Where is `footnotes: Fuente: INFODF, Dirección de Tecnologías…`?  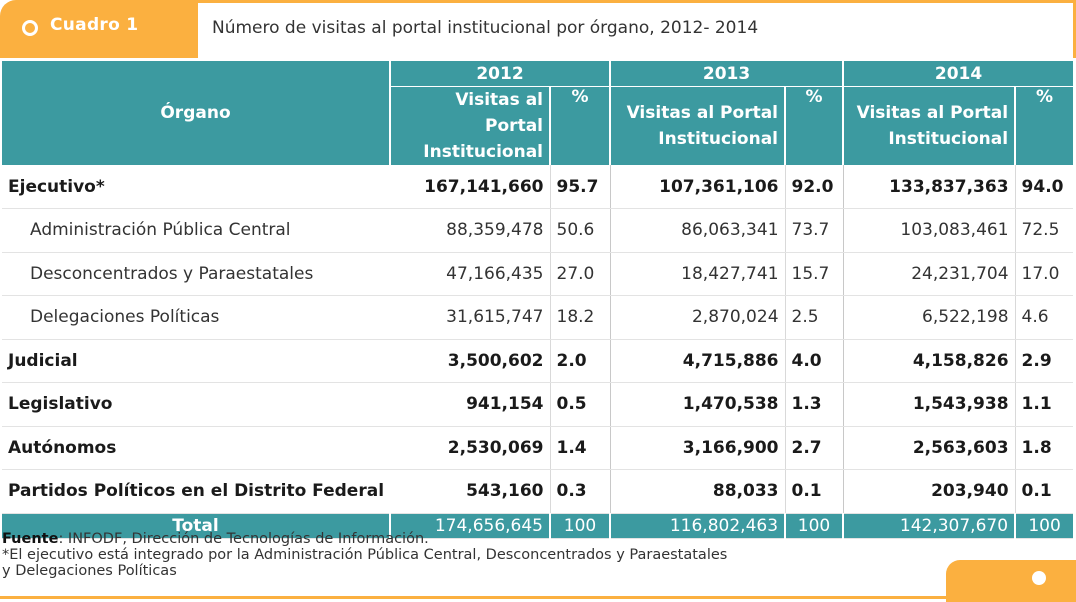 footnotes: Fuente: INFODF, Dirección de Tecnologías… is located at coordinates (364, 555).